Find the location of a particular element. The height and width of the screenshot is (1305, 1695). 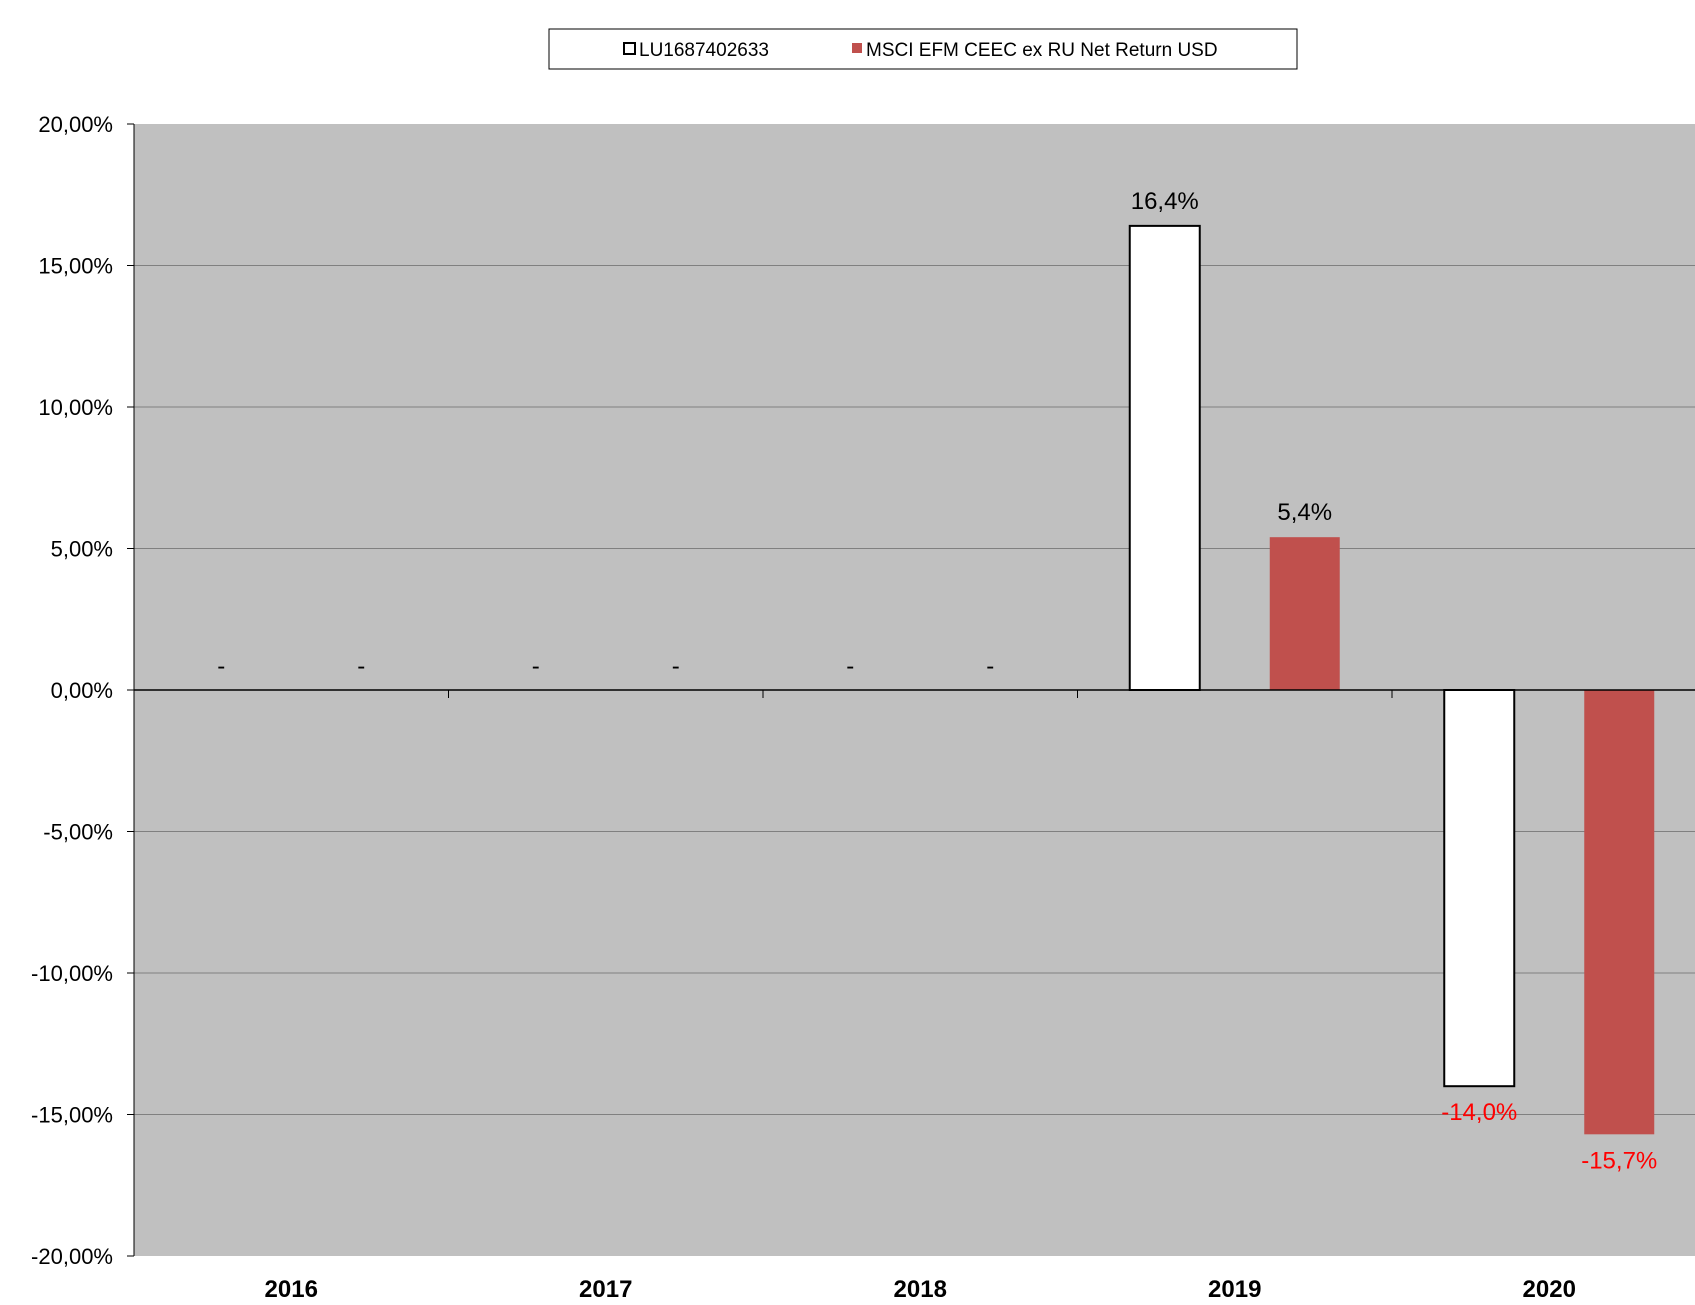

legend-label-series-2: MSCI EFM CEEC ex RU Net Return USD is located at coordinates (1042, 50).